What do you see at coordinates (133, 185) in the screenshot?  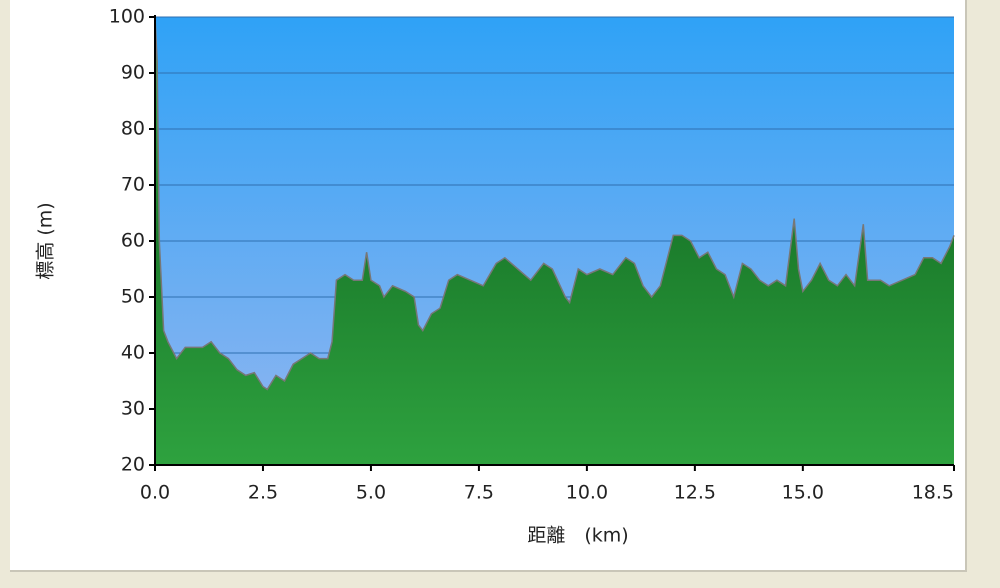 I see `y-tick-label: 70` at bounding box center [133, 185].